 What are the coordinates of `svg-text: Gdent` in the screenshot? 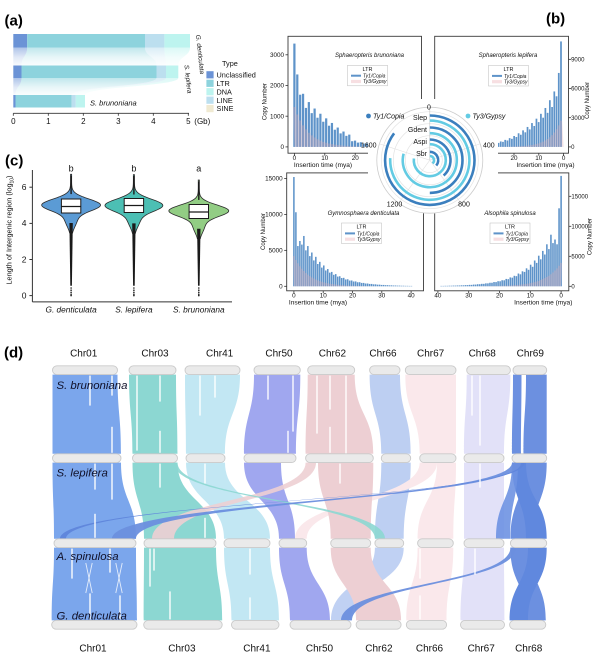 It's located at (417, 130).